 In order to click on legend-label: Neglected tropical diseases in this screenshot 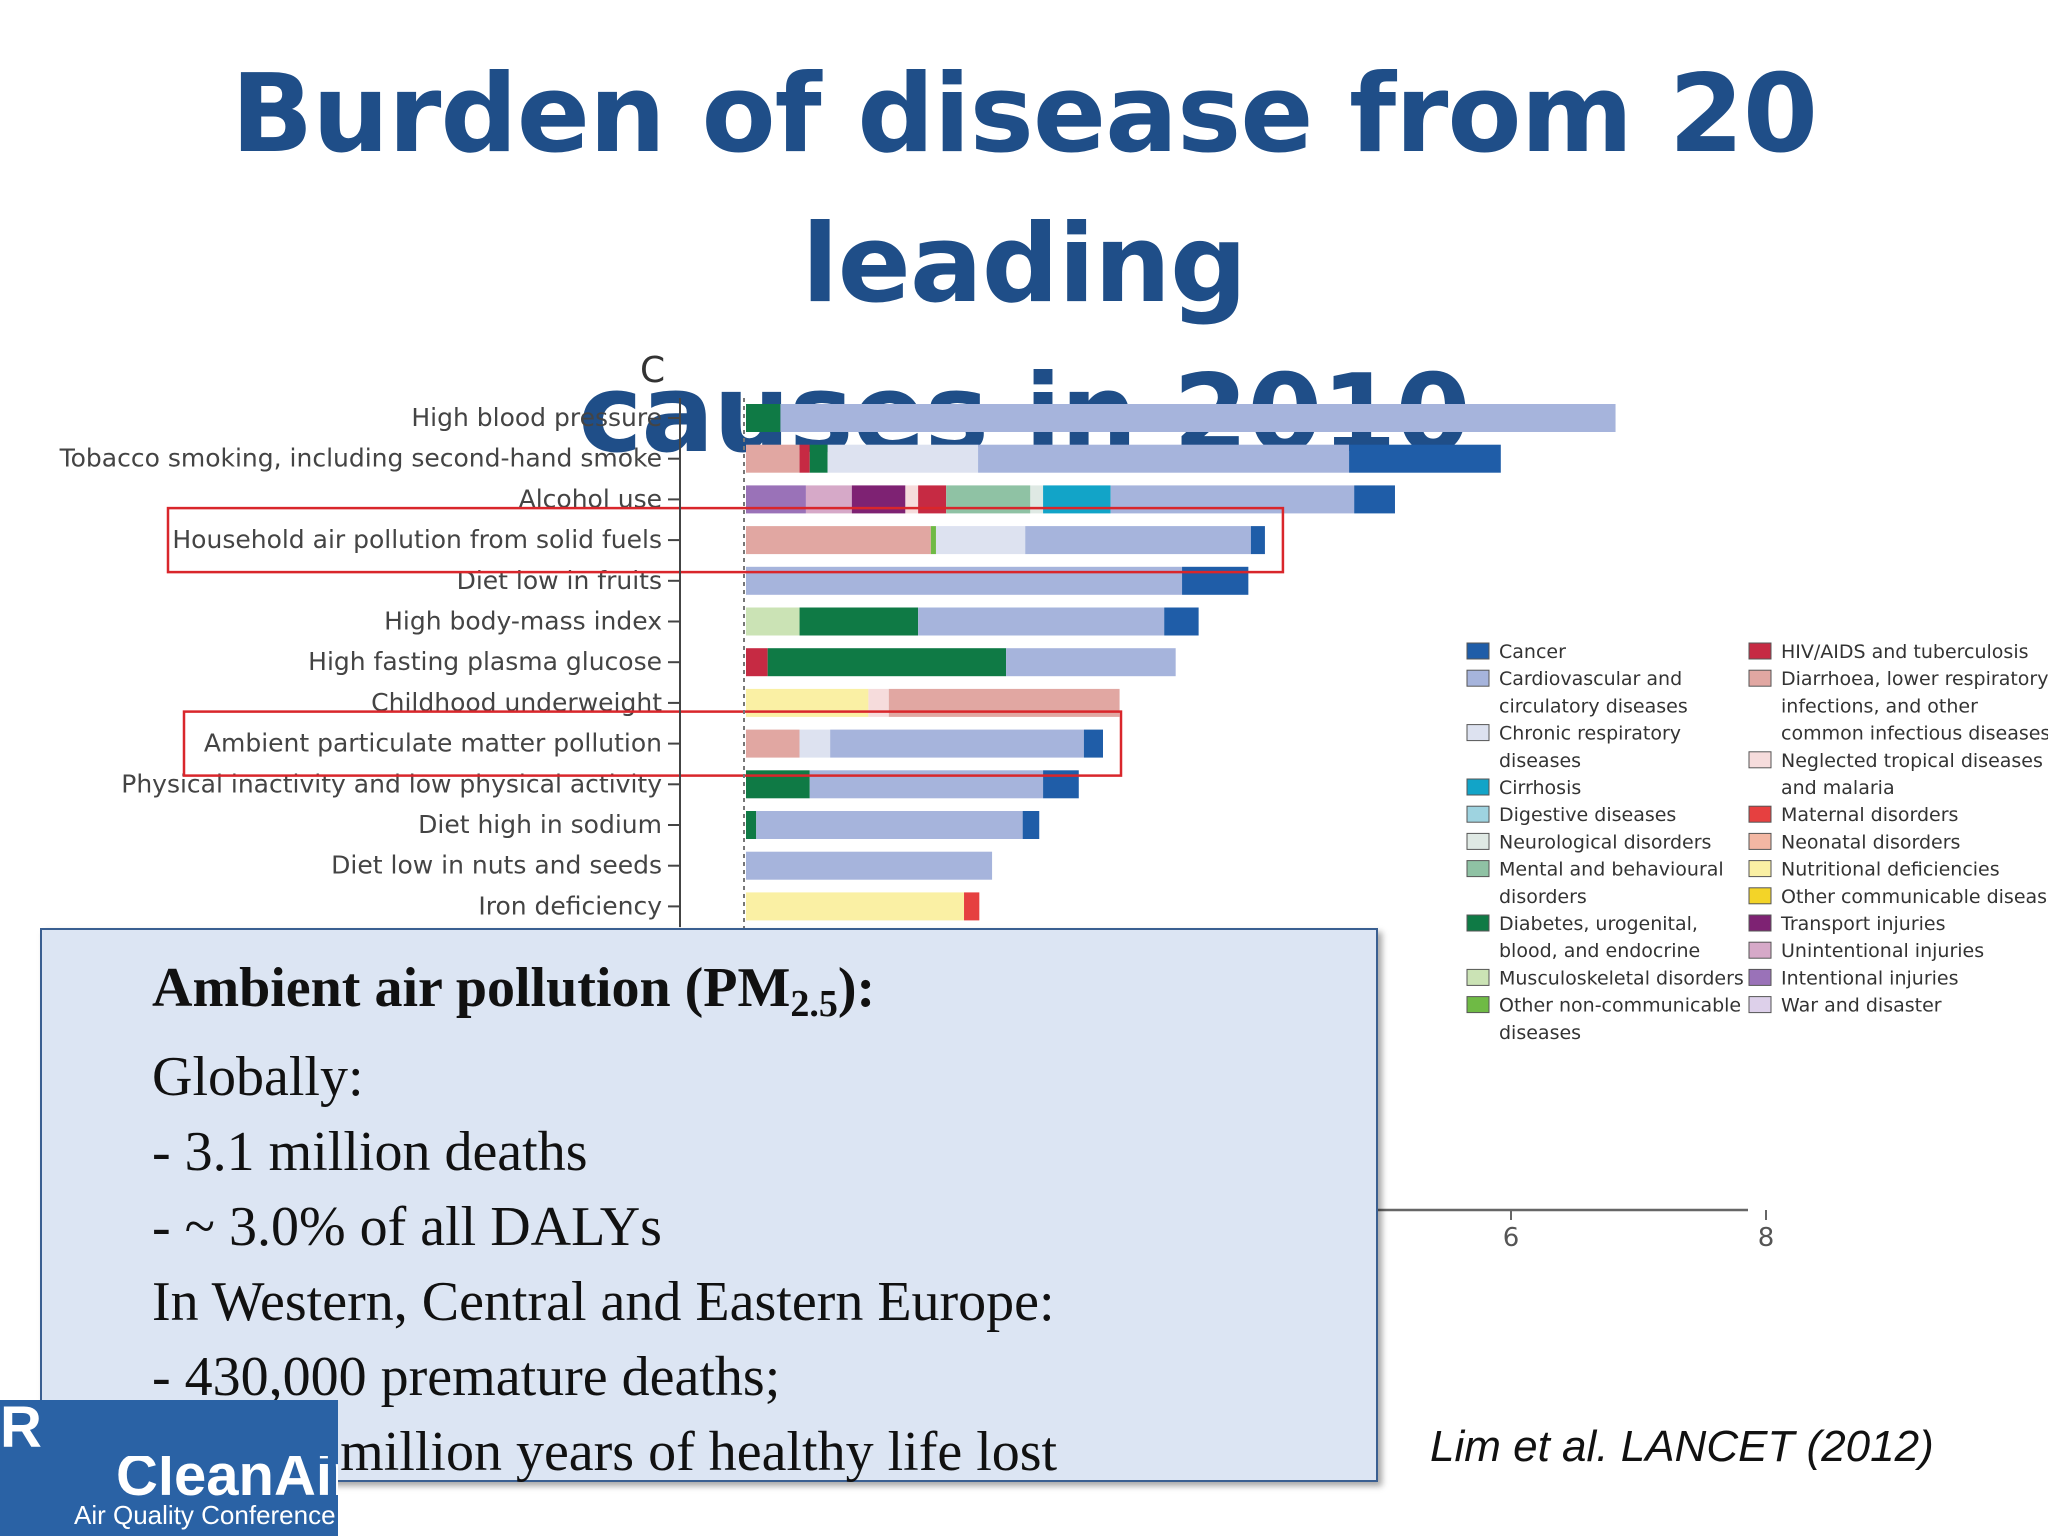, I will do `click(1912, 761)`.